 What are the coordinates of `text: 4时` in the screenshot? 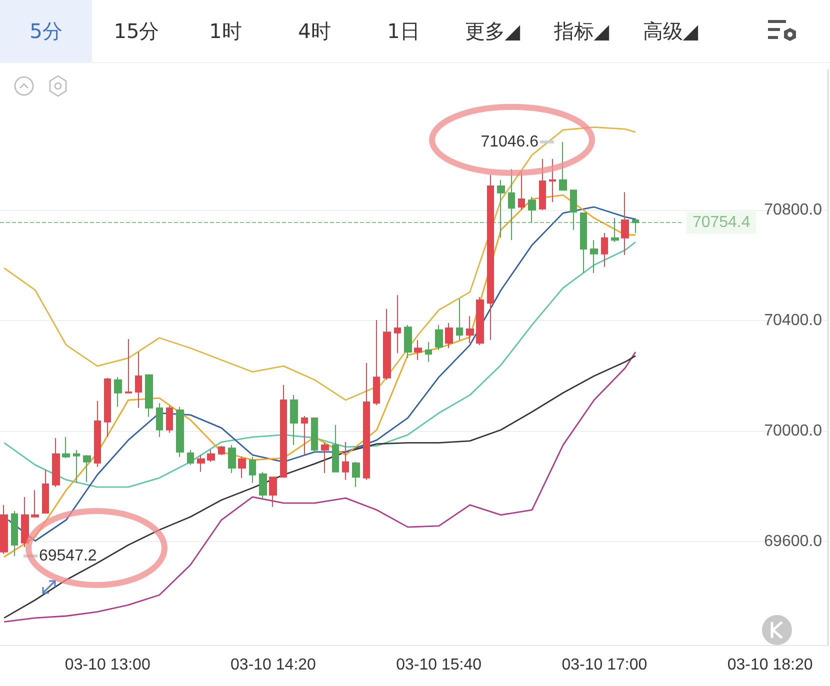 It's located at (314, 31).